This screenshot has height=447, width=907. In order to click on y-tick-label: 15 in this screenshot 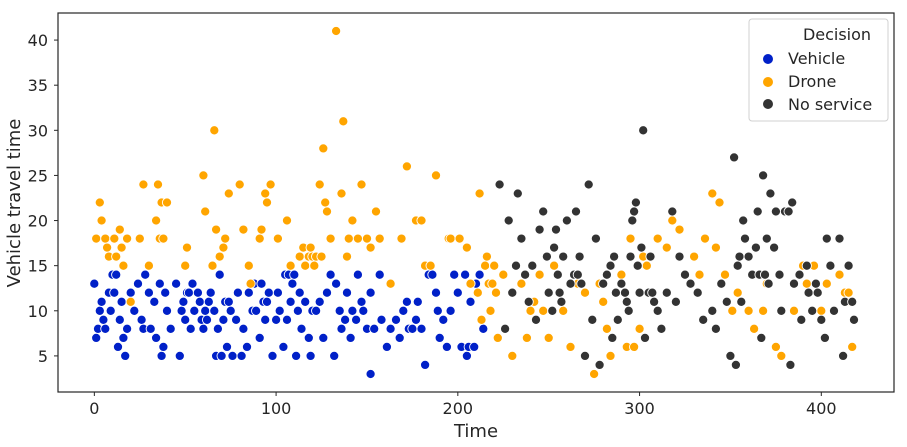, I will do `click(38, 266)`.